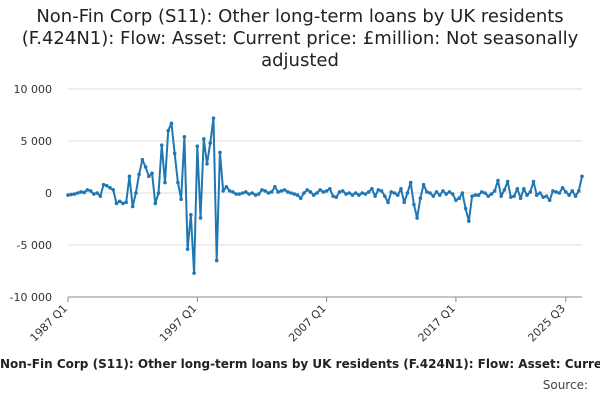 The image size is (600, 400). I want to click on x-tick-label: 1997 Q1, so click(178, 323).